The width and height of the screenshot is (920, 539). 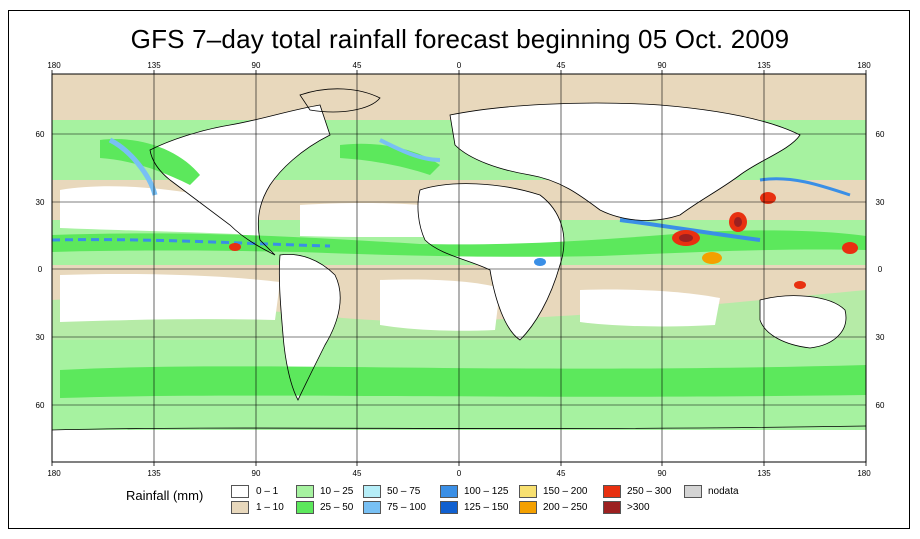 What do you see at coordinates (406, 507) in the screenshot?
I see `legend-label: 75 – 100` at bounding box center [406, 507].